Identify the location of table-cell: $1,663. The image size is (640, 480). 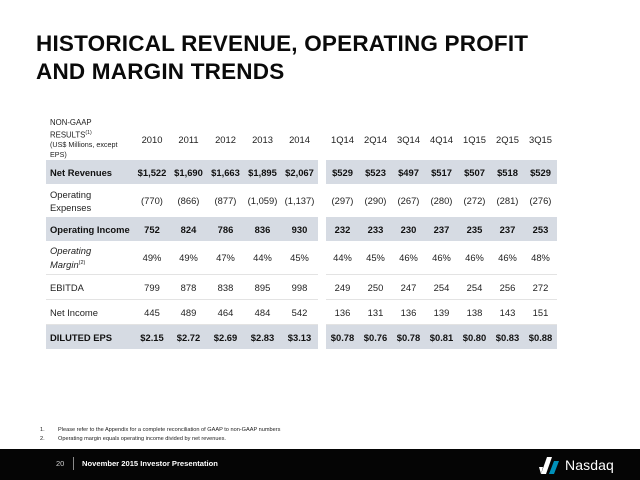
(225, 172).